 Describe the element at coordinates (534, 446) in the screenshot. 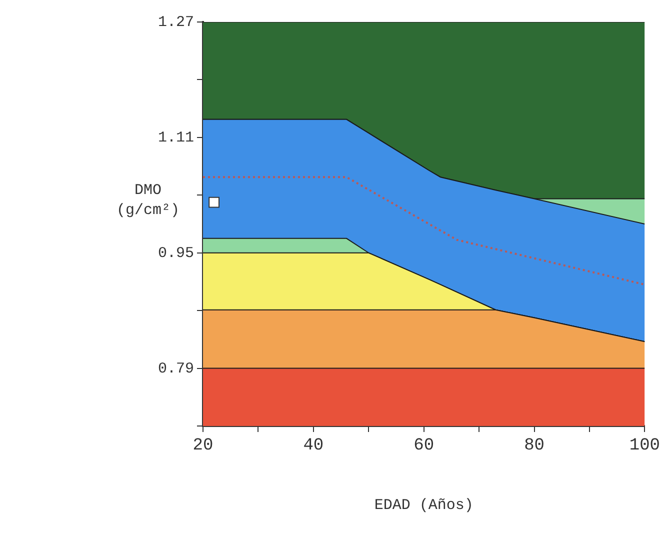

I see `x-tick-label: 80` at that location.